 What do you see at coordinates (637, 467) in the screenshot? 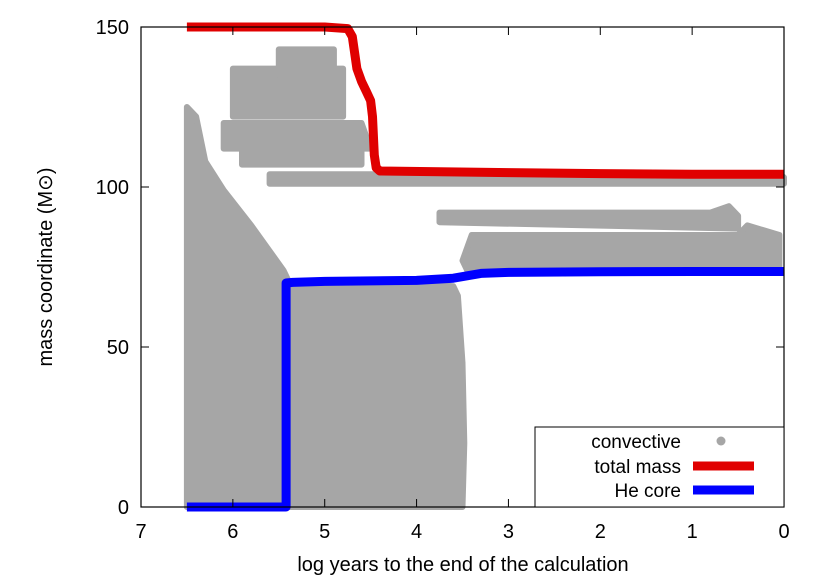
I see `legend-label-1: total mass` at bounding box center [637, 467].